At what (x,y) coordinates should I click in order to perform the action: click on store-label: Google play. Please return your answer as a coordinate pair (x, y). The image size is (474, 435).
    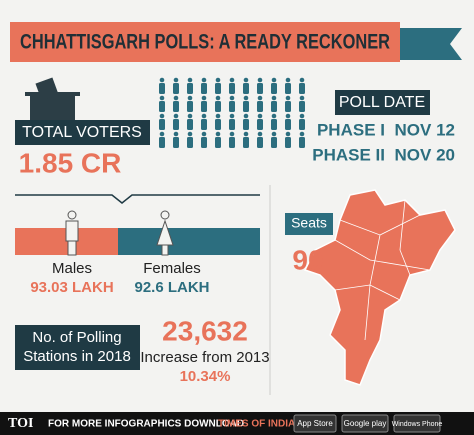
    Looking at the image, I should click on (365, 423).